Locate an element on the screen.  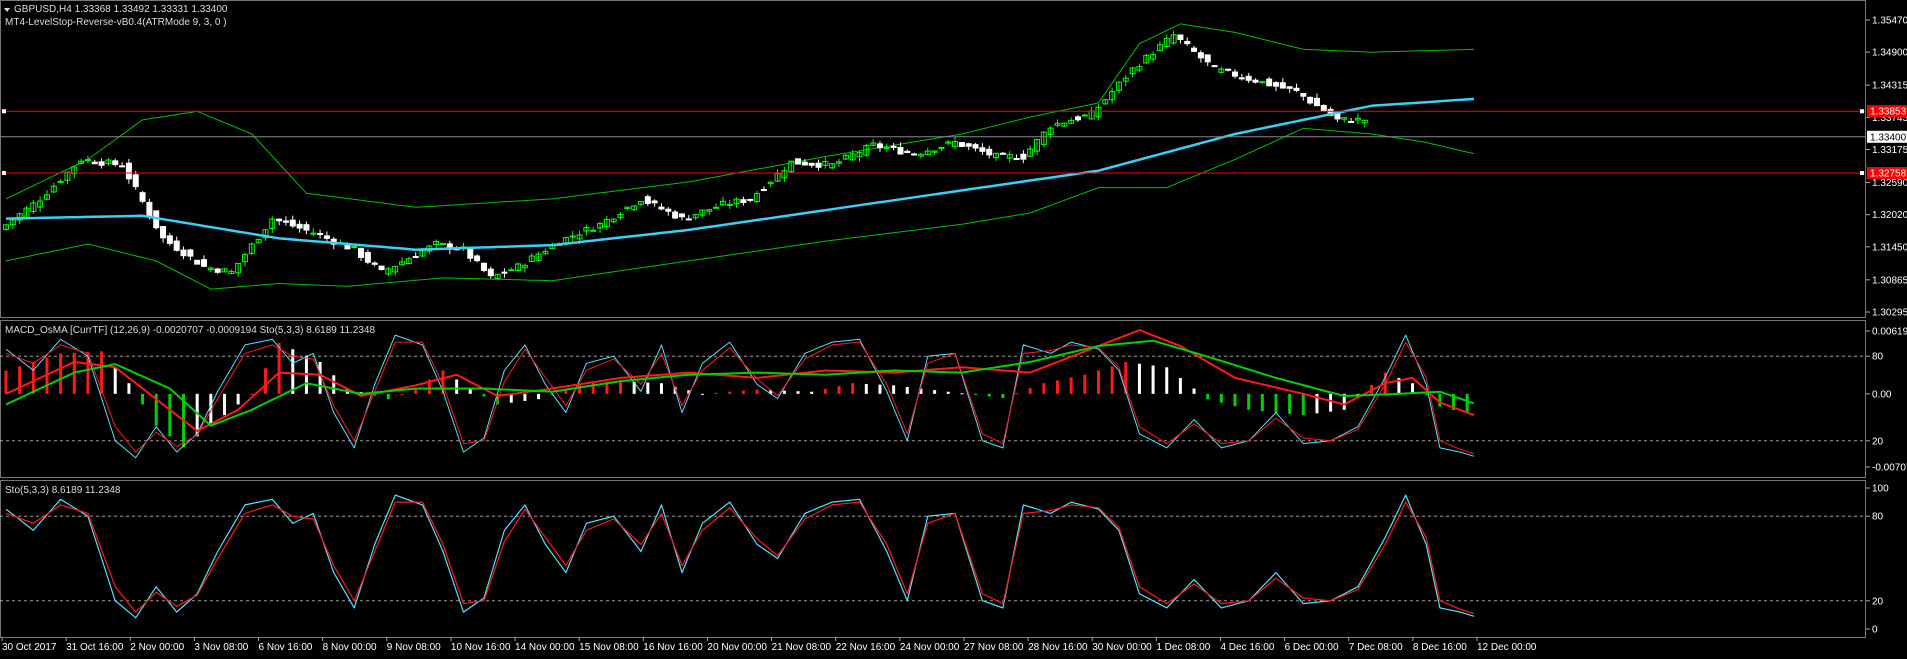
macd-main-line is located at coordinates (740, 380).